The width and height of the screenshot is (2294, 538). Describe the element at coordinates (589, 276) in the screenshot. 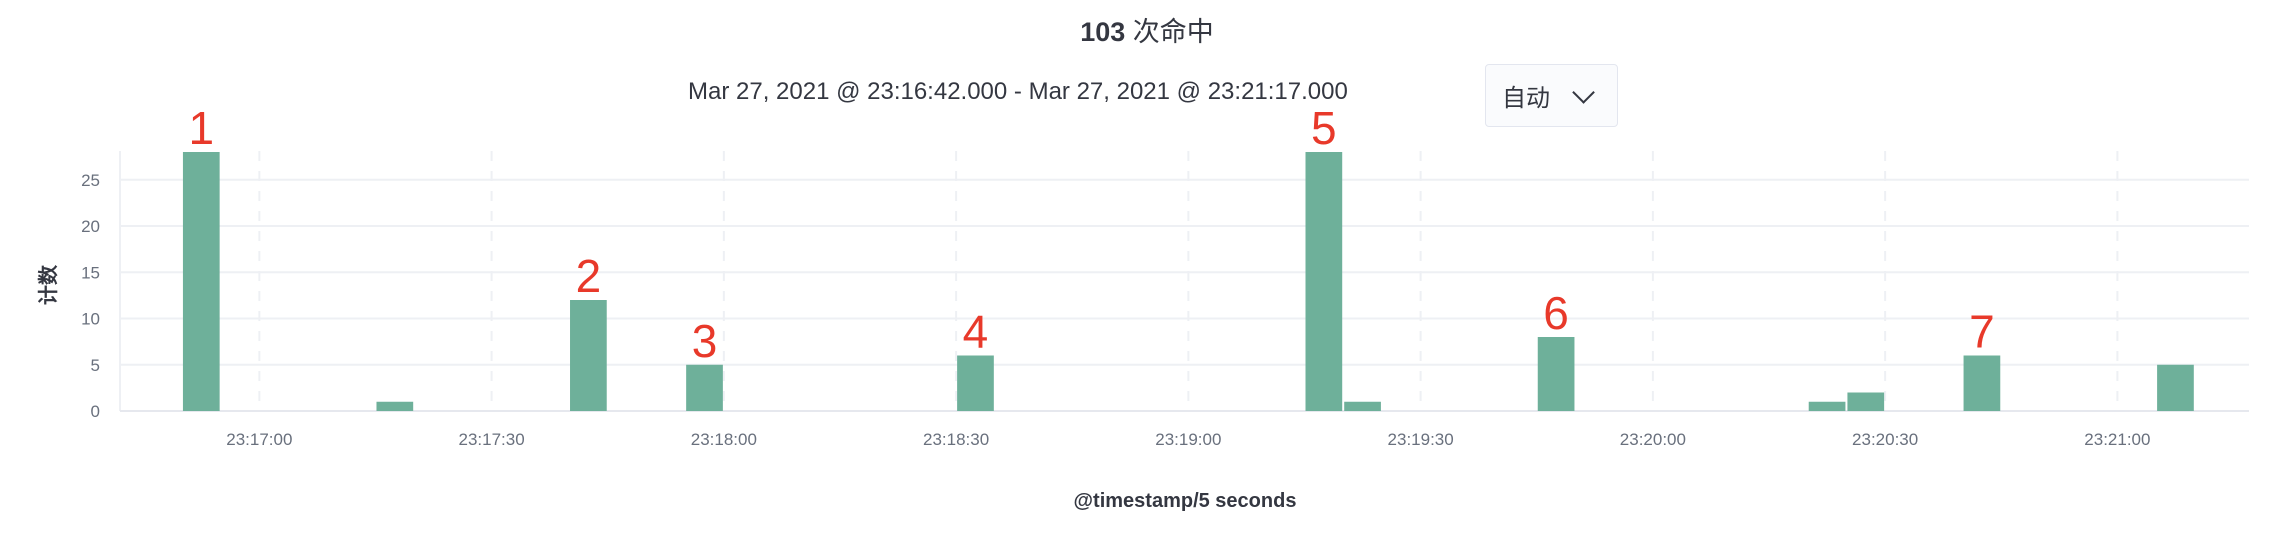

I see `bar-annotation-label: 2` at that location.